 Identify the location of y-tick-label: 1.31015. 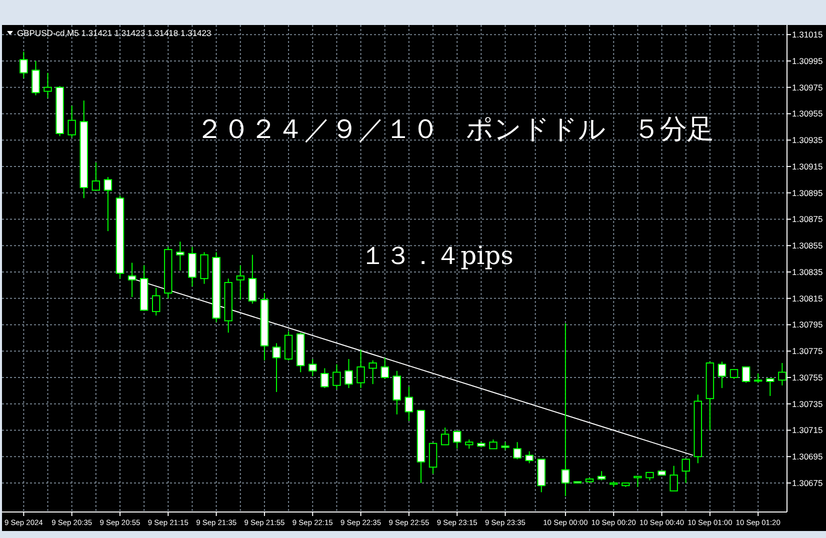
(807, 35).